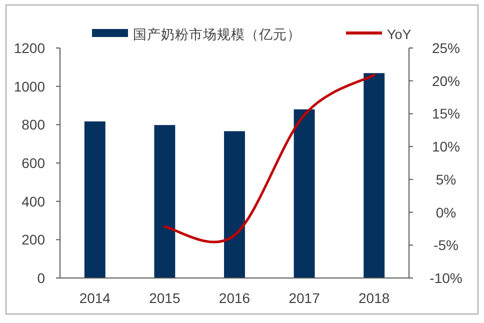  Describe the element at coordinates (446, 245) in the screenshot. I see `y2-tick-label: -5%` at that location.